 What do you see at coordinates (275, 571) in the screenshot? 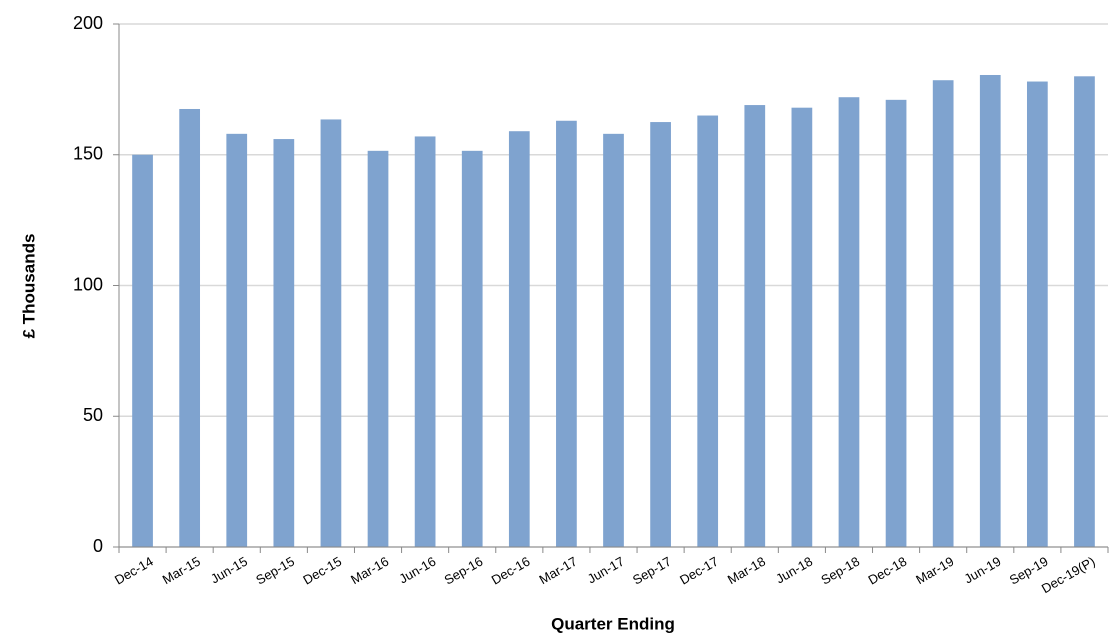
I see `x-tick-label: Sep-15` at bounding box center [275, 571].